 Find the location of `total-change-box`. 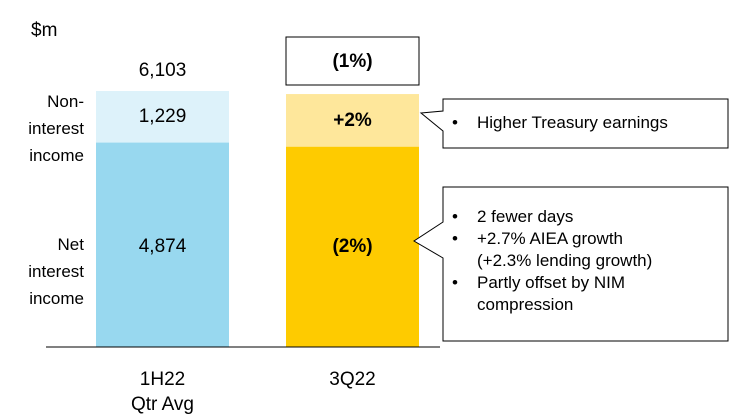

total-change-box is located at coordinates (352, 61).